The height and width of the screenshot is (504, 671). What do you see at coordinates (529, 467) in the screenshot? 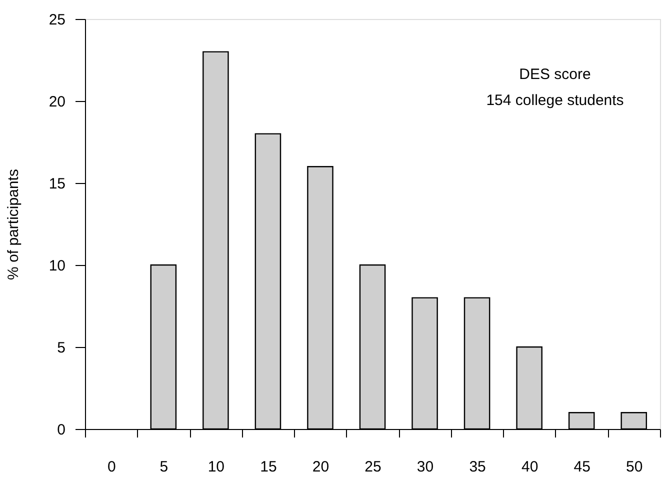
I see `x-tick-label: 40` at bounding box center [529, 467].